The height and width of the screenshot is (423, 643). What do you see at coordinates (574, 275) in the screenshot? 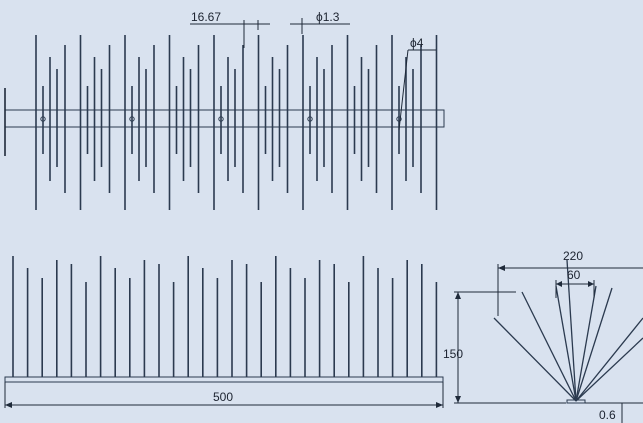
I see `inner-label: 60` at bounding box center [574, 275].